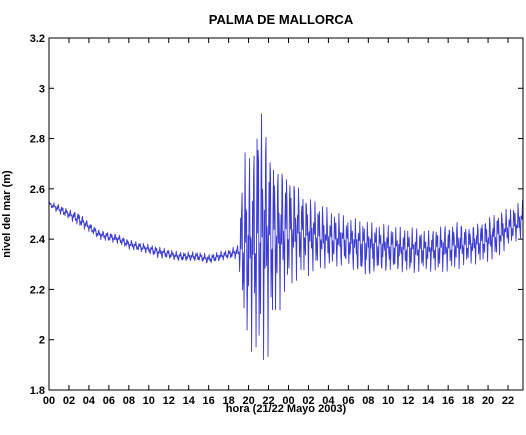 Image resolution: width=526 pixels, height=435 pixels. I want to click on y-tick-label: 2, so click(42, 341).